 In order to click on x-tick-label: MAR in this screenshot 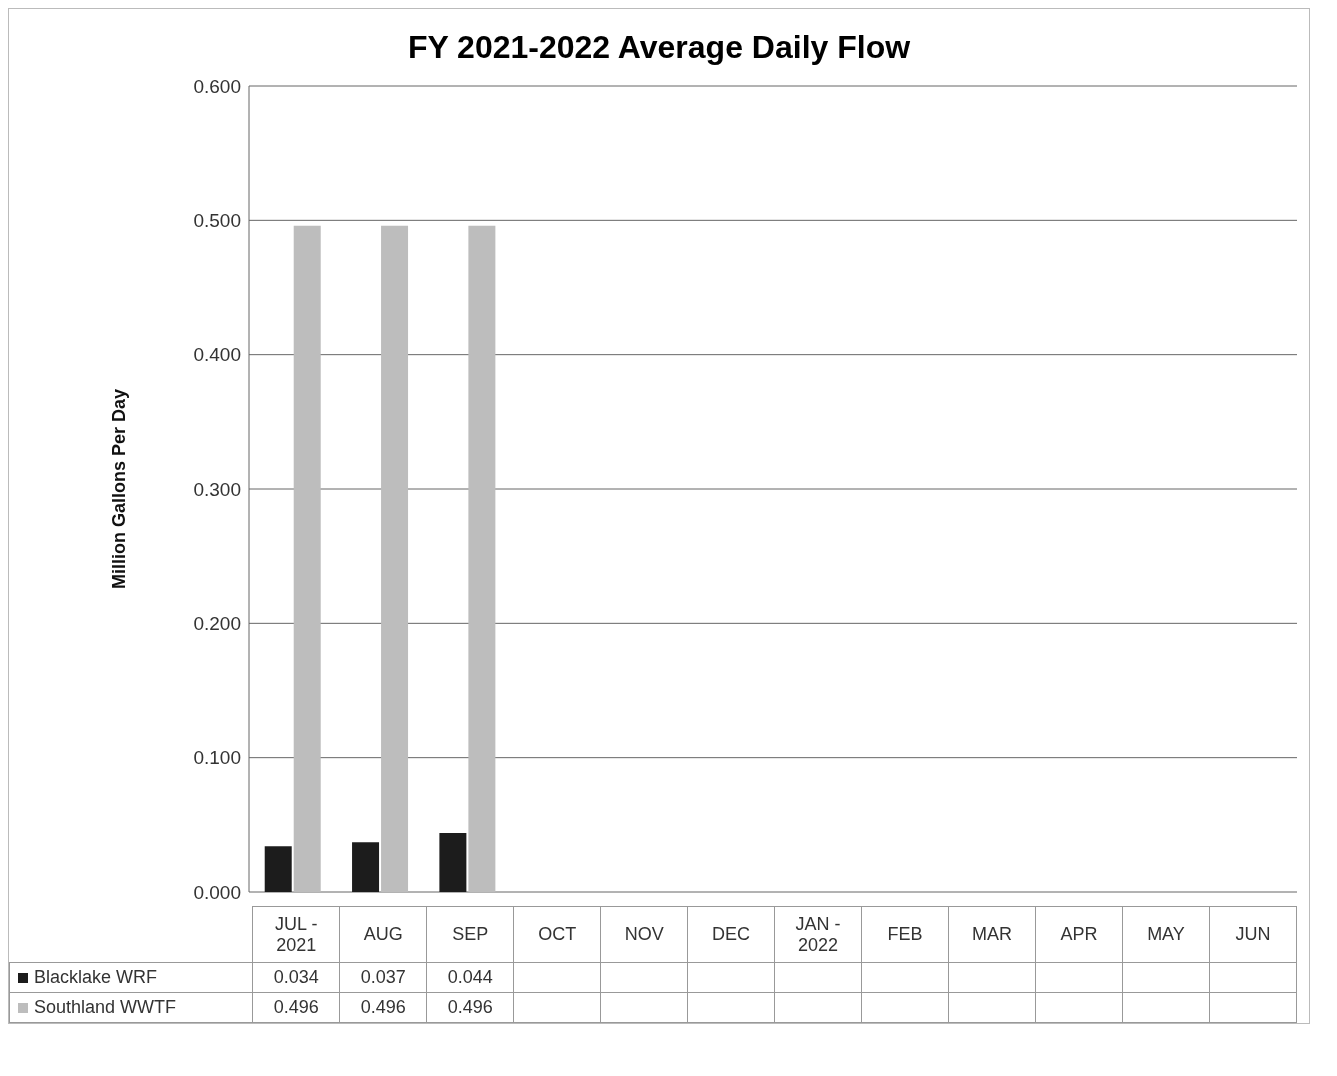, I will do `click(992, 934)`.